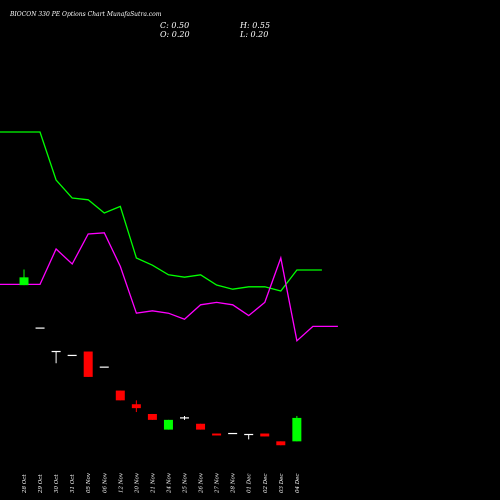 This screenshot has width=500, height=500. I want to click on x-tick-label: 26 Nov, so click(202, 483).